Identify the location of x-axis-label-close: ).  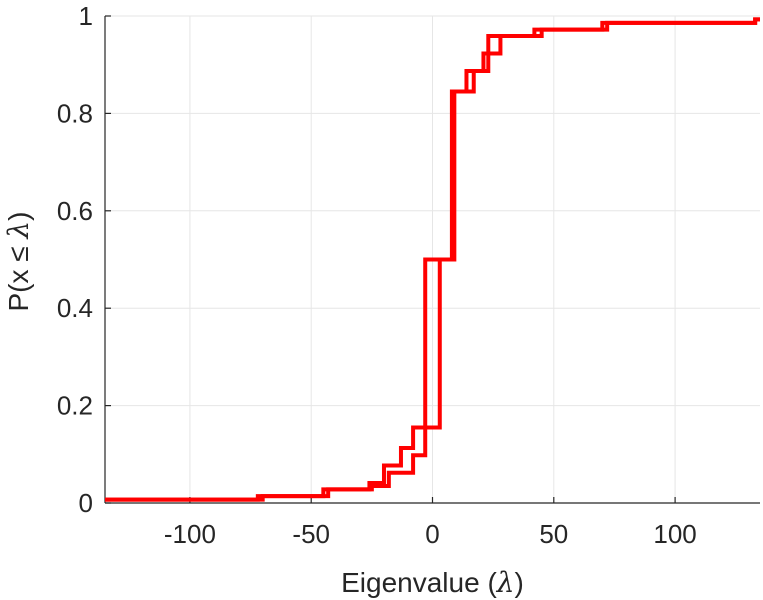
(519, 582).